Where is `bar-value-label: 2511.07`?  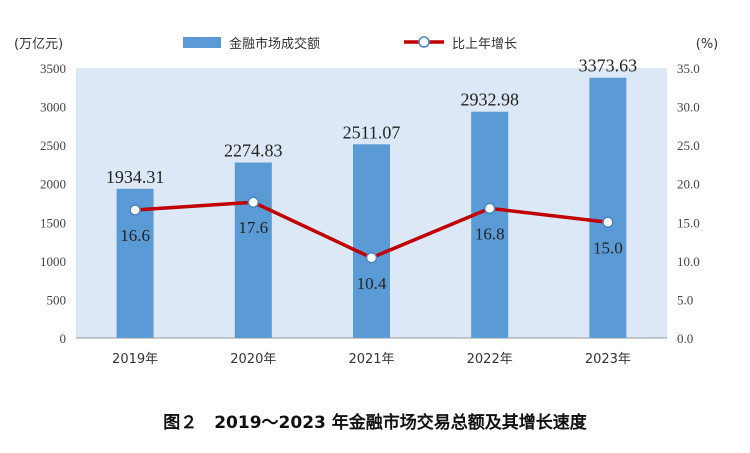 bar-value-label: 2511.07 is located at coordinates (372, 132).